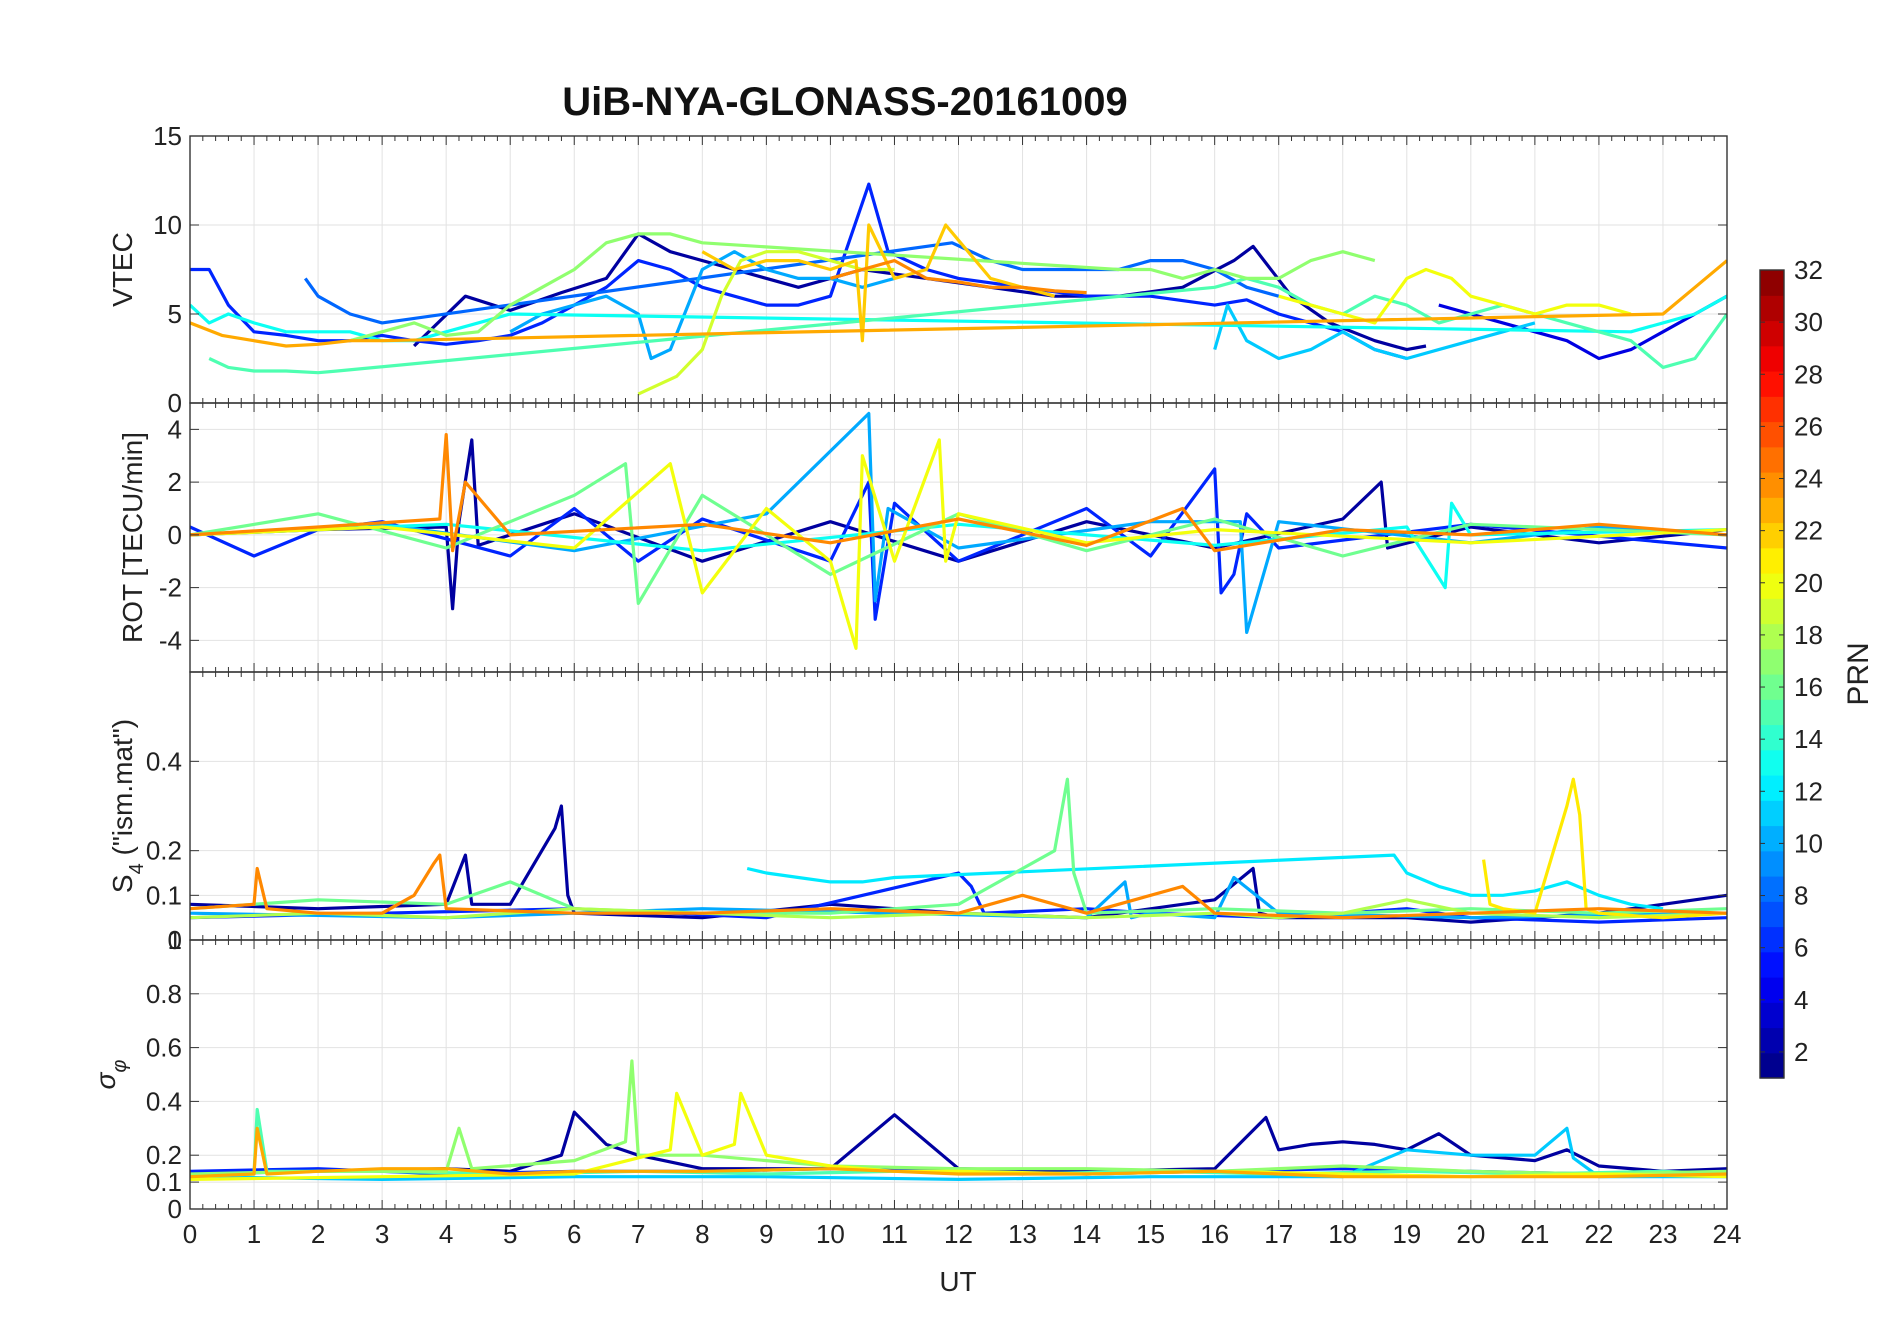 Image resolution: width=1902 pixels, height=1330 pixels. I want to click on x-tick-label: 12, so click(958, 1234).